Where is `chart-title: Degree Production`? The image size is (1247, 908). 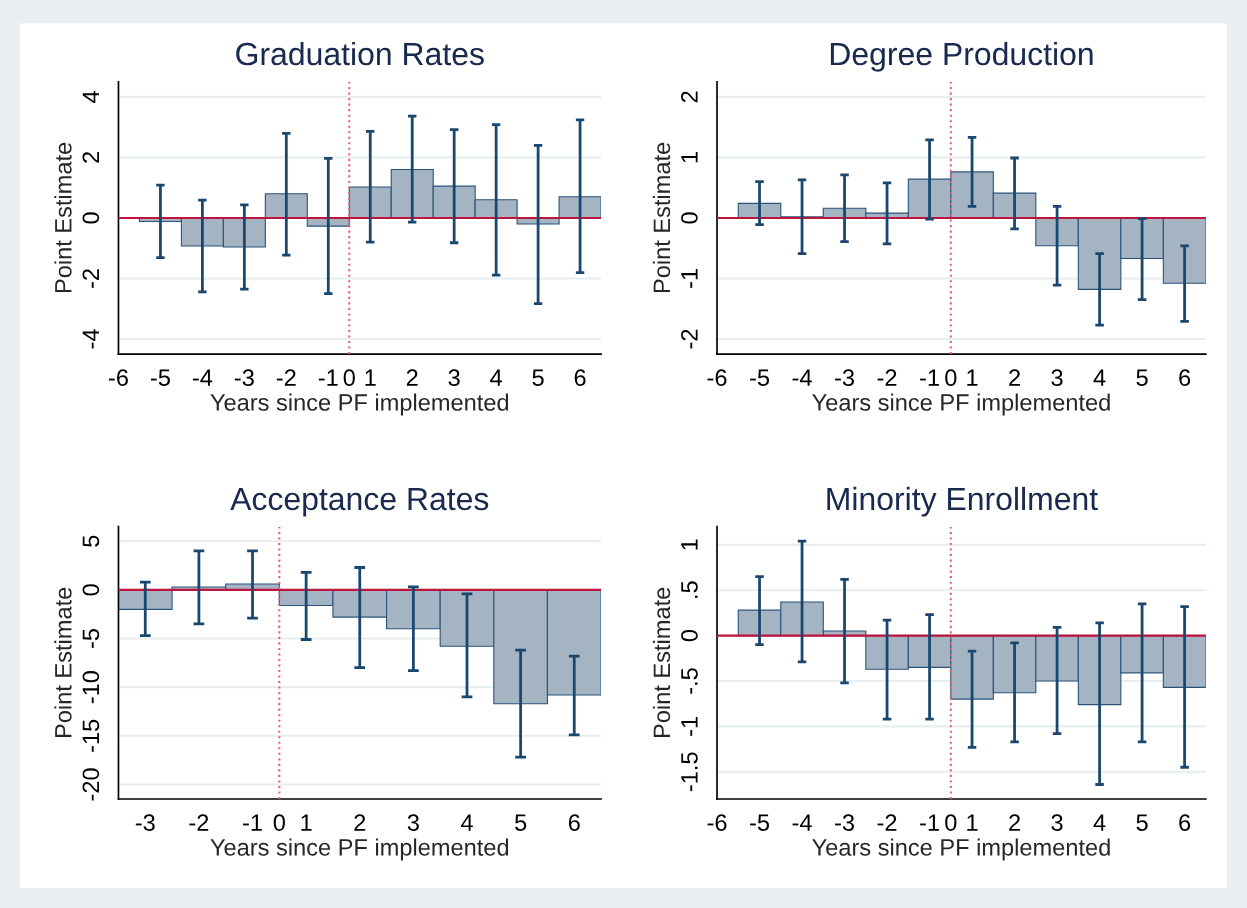 chart-title: Degree Production is located at coordinates (961, 56).